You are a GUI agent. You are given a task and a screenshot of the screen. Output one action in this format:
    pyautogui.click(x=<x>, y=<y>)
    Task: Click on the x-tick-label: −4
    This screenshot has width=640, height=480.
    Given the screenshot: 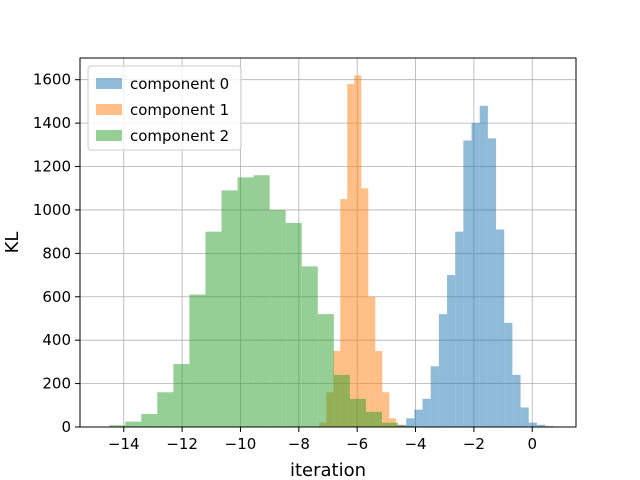 What is the action you would take?
    pyautogui.click(x=415, y=444)
    